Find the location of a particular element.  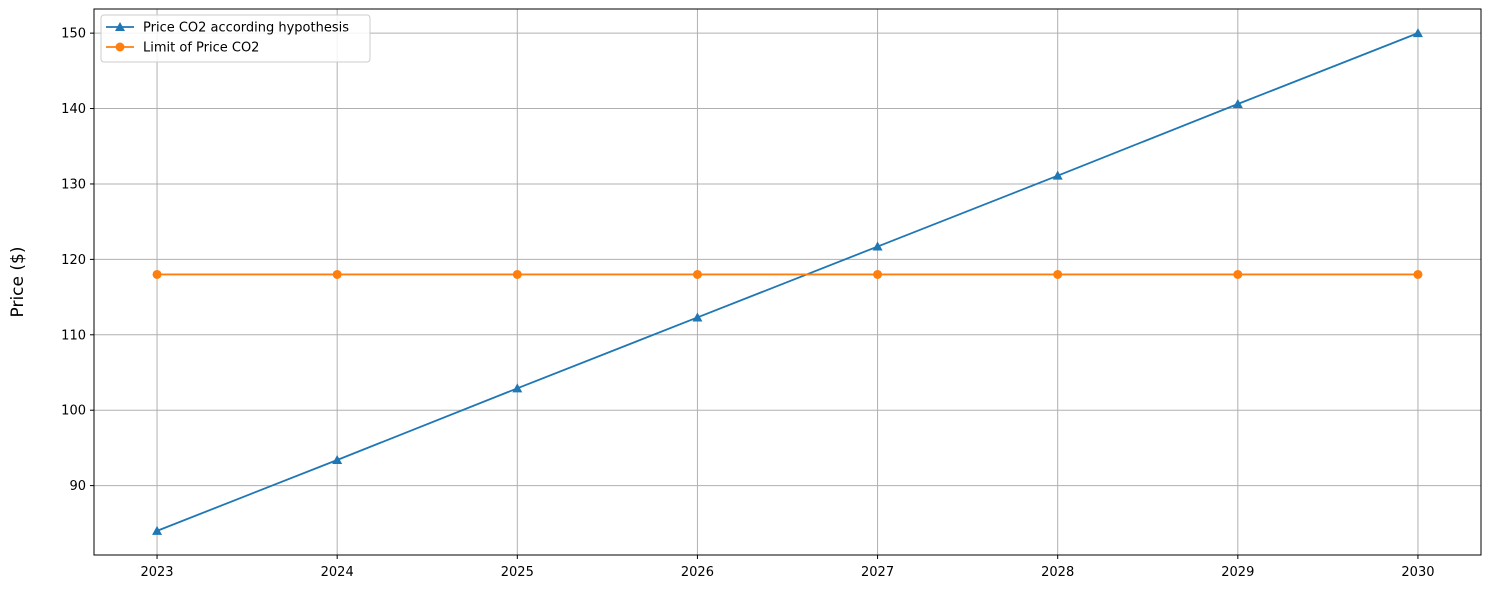

legend-item: Limit of Price CO2 is located at coordinates (182, 48).